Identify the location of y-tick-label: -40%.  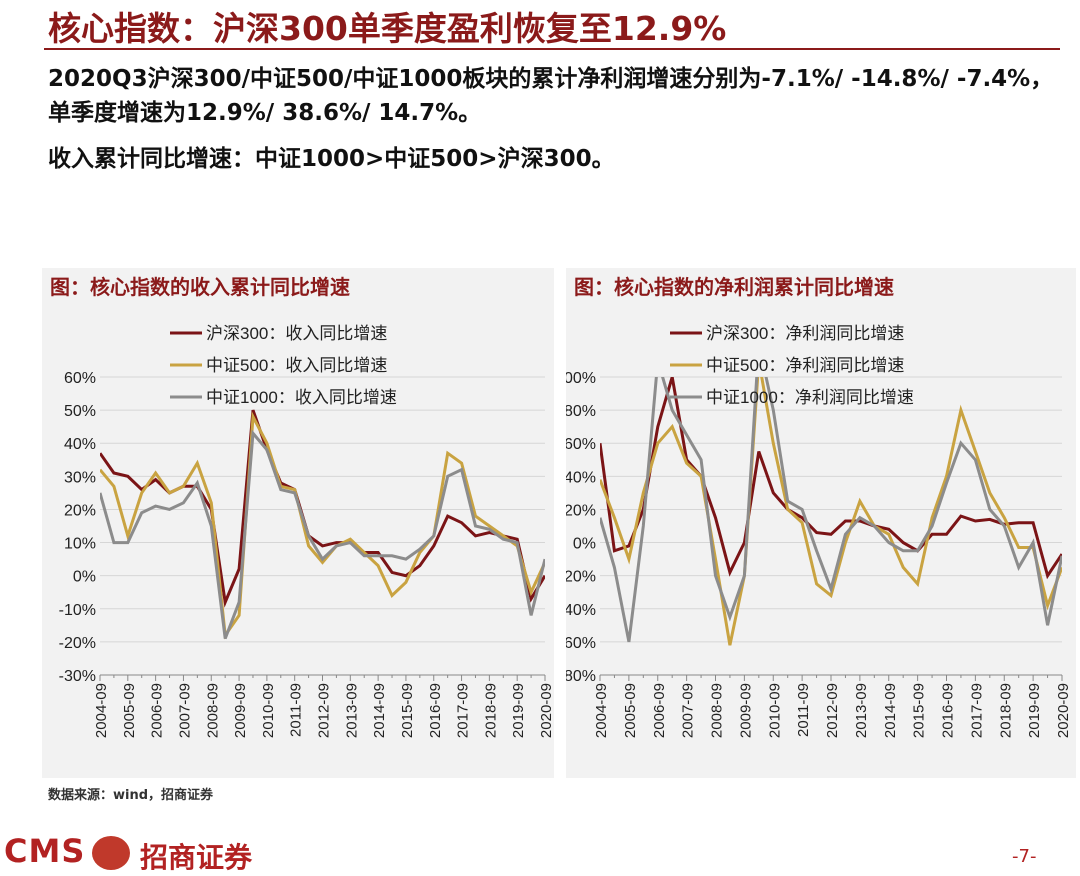
(581, 610).